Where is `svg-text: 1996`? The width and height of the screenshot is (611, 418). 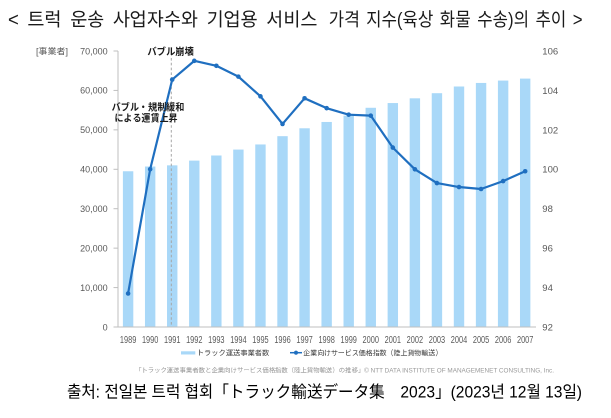
svg-text: 1996 is located at coordinates (282, 340).